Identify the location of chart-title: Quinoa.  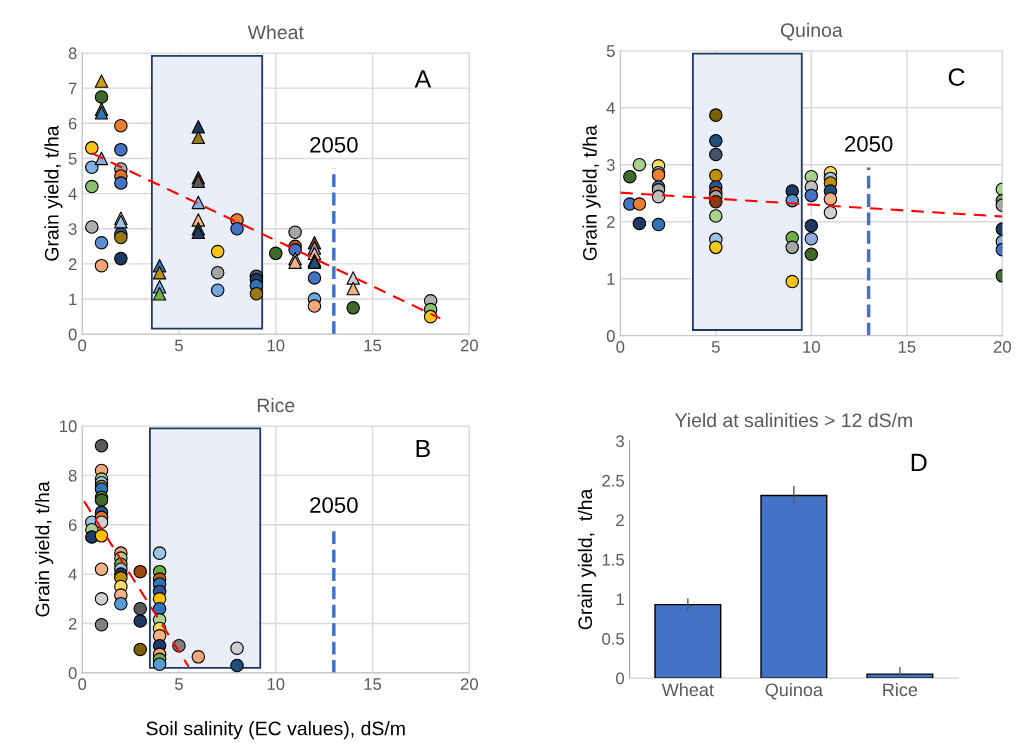
(811, 31).